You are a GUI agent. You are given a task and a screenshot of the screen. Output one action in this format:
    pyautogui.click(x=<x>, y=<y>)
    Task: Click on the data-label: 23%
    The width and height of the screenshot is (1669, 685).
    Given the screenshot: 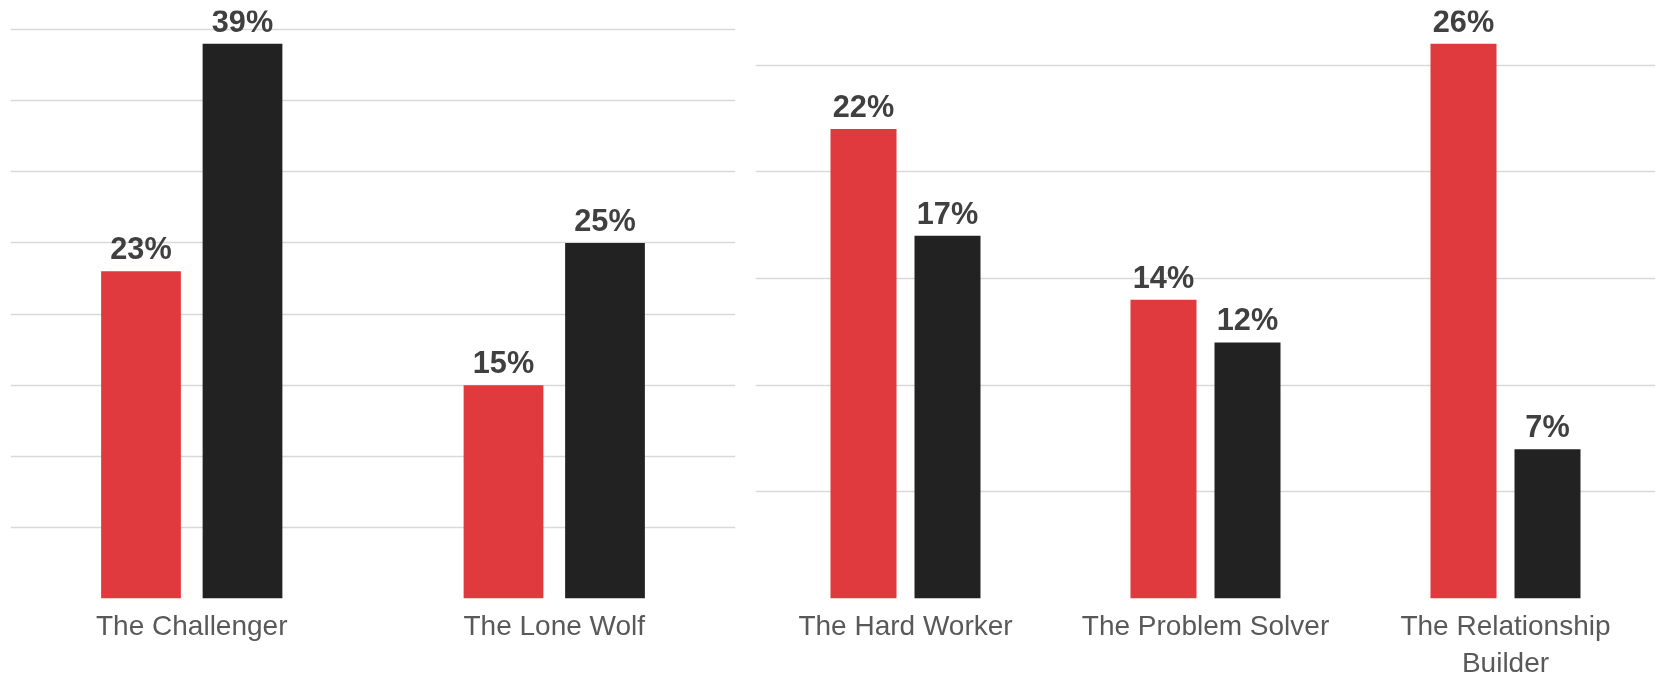 What is the action you would take?
    pyautogui.click(x=141, y=248)
    